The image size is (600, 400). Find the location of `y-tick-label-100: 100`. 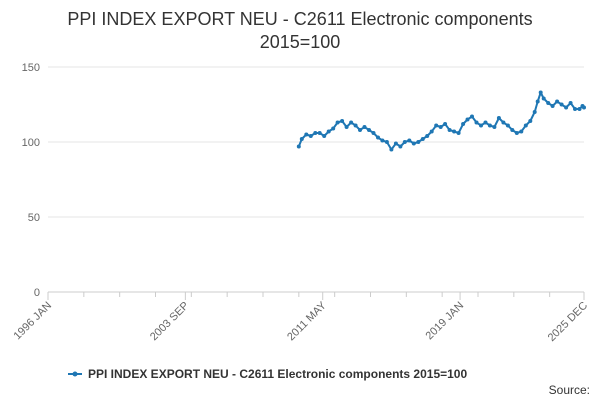

y-tick-label-100: 100 is located at coordinates (31, 143).